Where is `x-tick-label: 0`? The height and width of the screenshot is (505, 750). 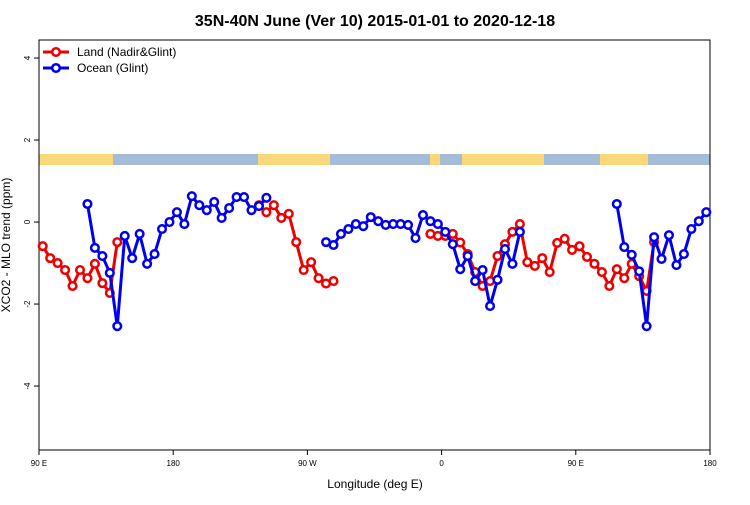 x-tick-label: 0 is located at coordinates (441, 463).